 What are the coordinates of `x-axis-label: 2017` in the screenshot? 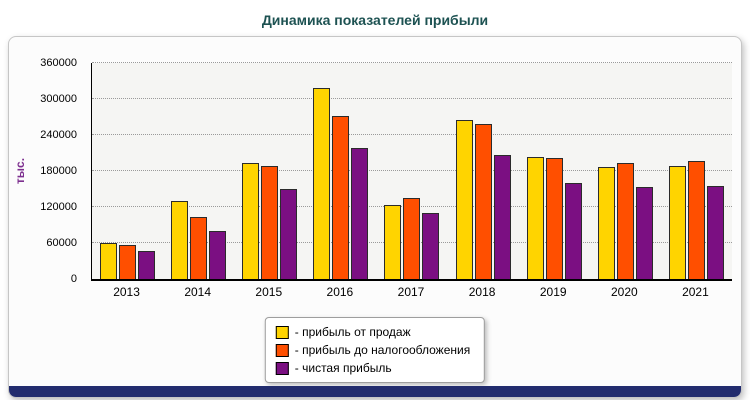 It's located at (411, 292).